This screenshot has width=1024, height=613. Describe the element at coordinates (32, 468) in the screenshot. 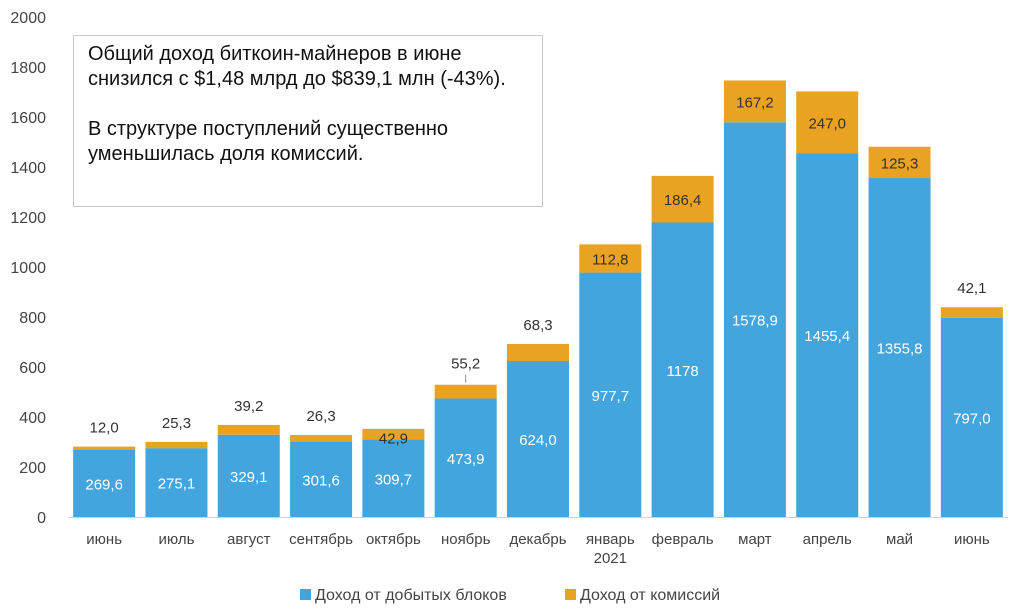

I see `y-tick-label: 200` at that location.